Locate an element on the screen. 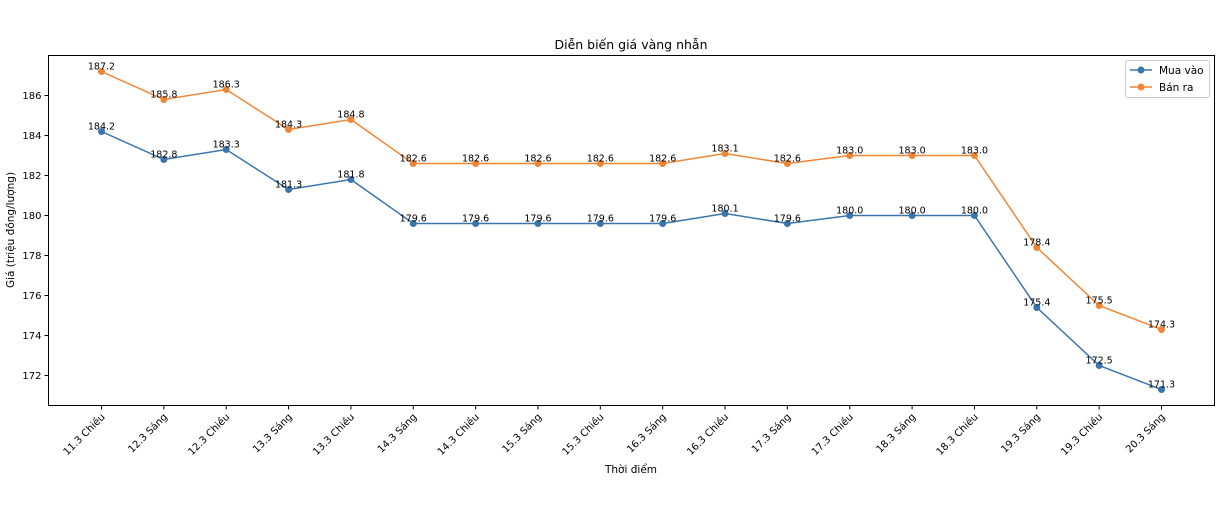 This screenshot has height=530, width=1222. x-tick-label: 15.3 Sáng is located at coordinates (522, 433).